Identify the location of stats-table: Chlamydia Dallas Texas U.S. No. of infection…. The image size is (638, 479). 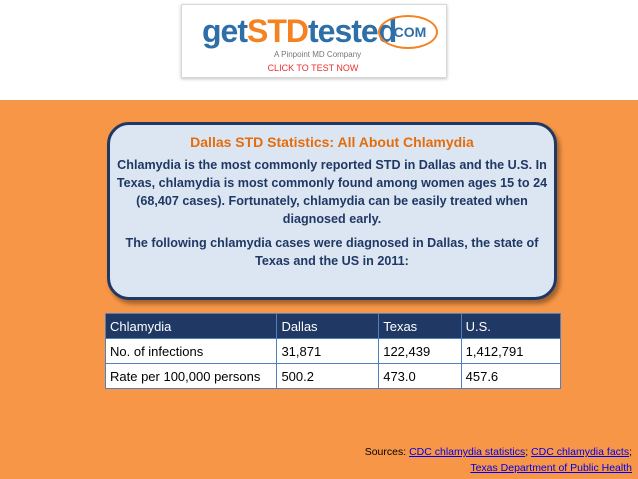
(333, 351).